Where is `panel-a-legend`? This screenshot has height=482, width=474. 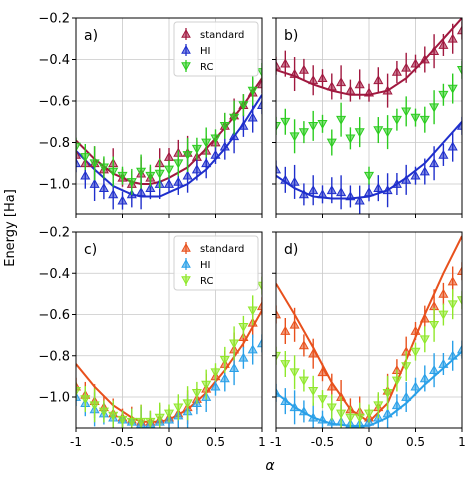
panel-a-legend is located at coordinates (216, 49).